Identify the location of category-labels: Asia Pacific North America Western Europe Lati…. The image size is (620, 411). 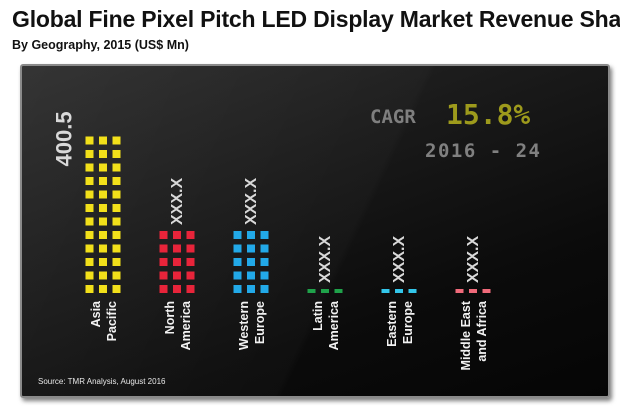
(289, 335).